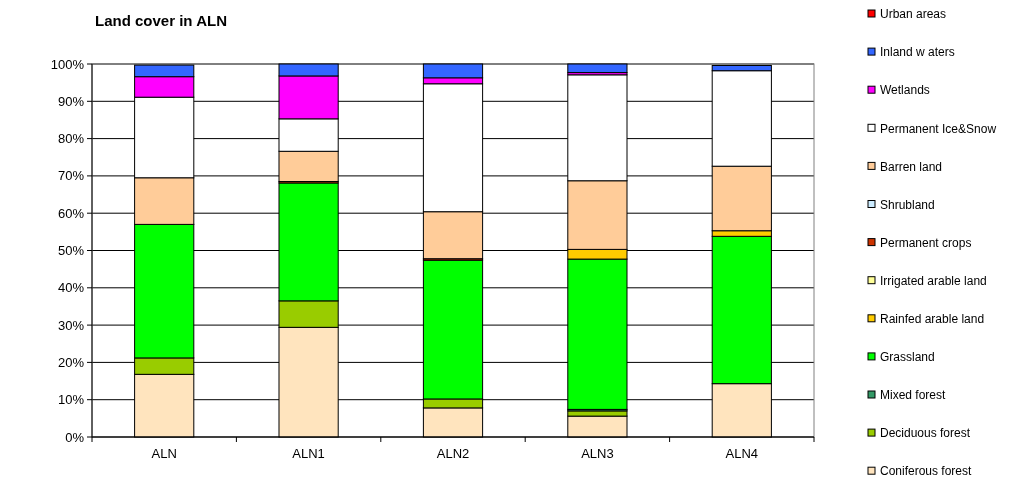  I want to click on y-tick-label: 40%, so click(71, 288).